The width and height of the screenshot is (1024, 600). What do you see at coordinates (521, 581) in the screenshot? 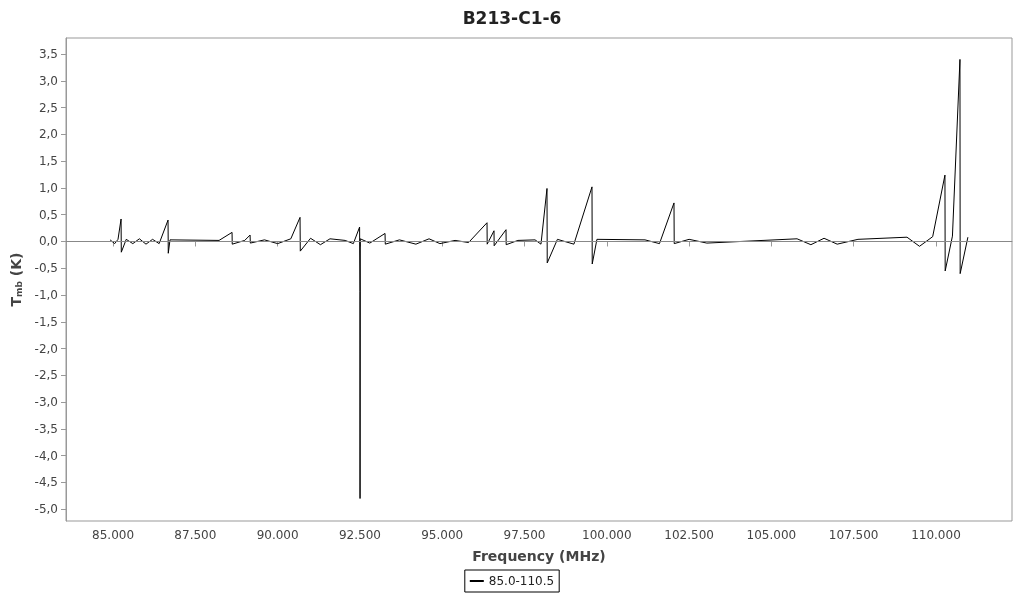
I see `legend-label: 85.0-110.5` at bounding box center [521, 581].